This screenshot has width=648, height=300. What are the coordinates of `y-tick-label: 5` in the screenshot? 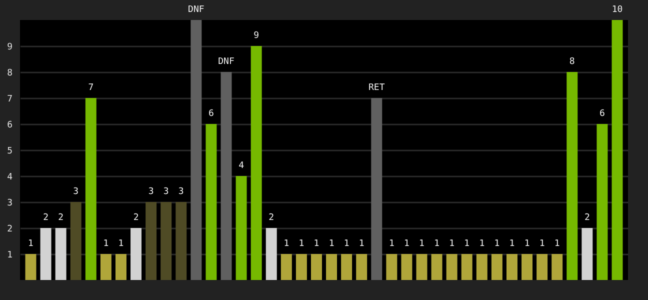 It's located at (9, 151).